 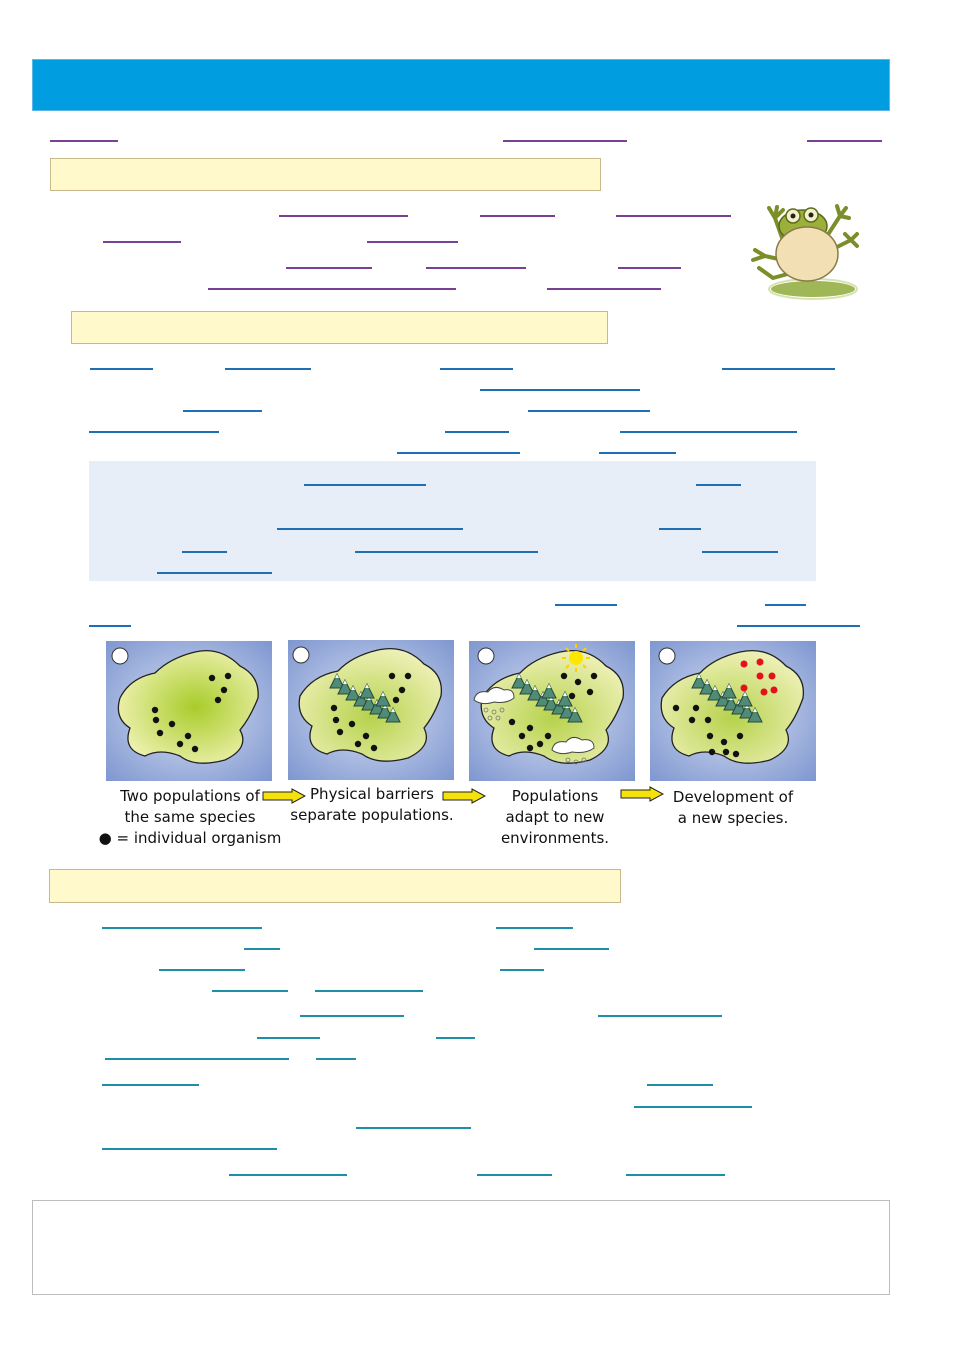 I want to click on sun-icon, so click(x=576, y=658).